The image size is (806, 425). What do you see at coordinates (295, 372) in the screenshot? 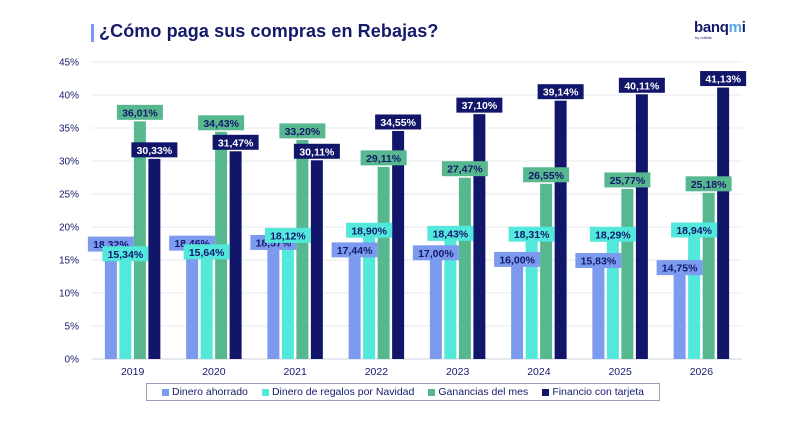
I see `x-tick-label: 2021` at bounding box center [295, 372].